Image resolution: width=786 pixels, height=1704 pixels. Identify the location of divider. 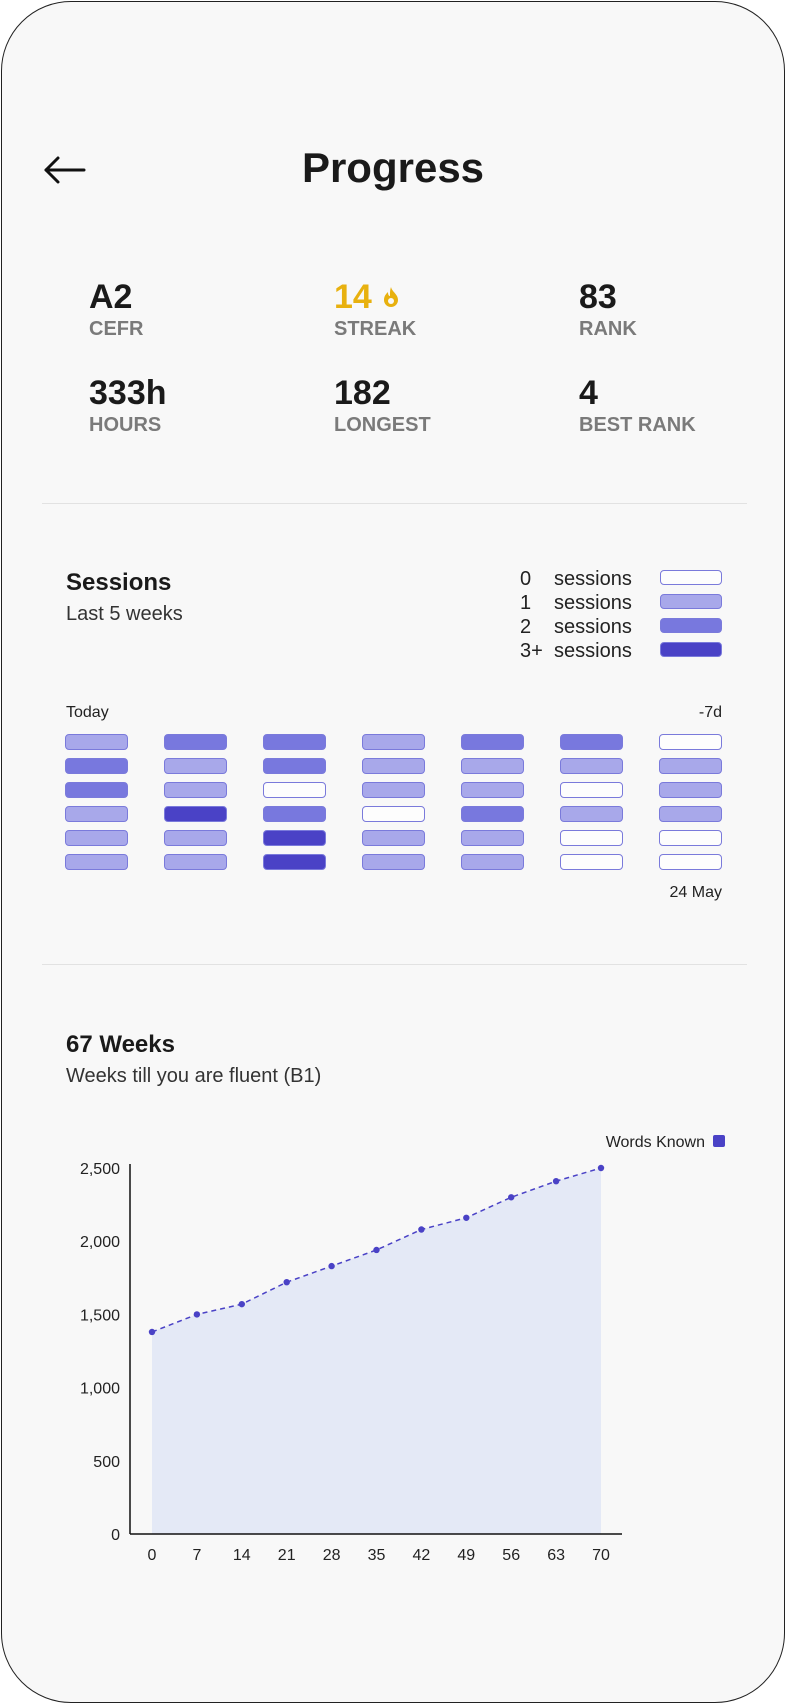
(394, 503).